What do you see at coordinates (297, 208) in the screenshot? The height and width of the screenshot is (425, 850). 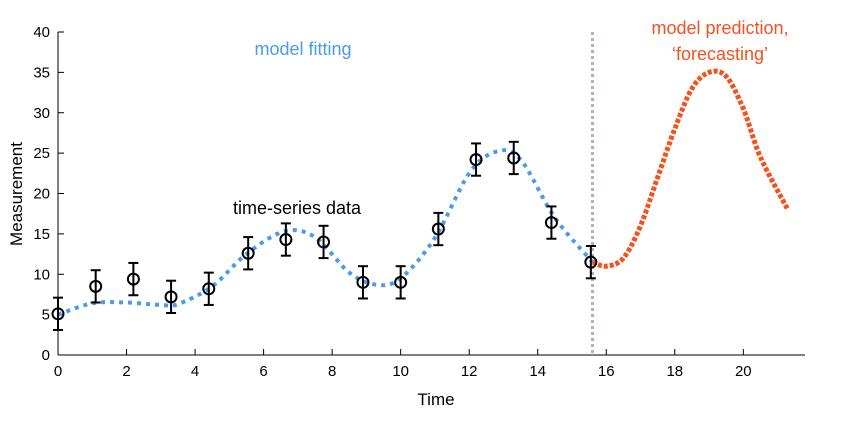 I see `annotation-time-series-data: time-series data` at bounding box center [297, 208].